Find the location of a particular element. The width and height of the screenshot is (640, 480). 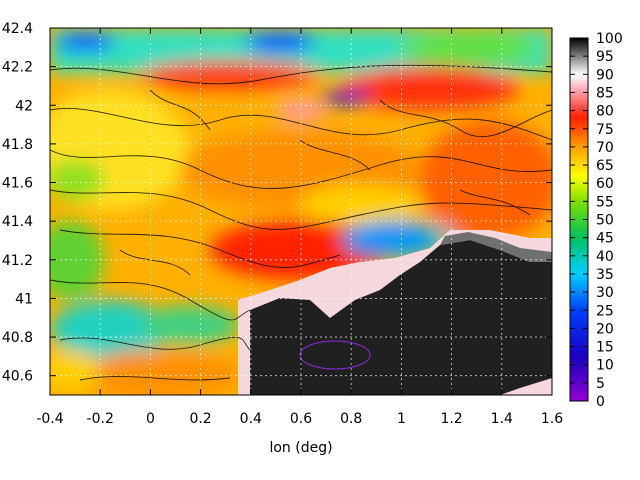

y-tick-label: 41.6 is located at coordinates (17, 184).